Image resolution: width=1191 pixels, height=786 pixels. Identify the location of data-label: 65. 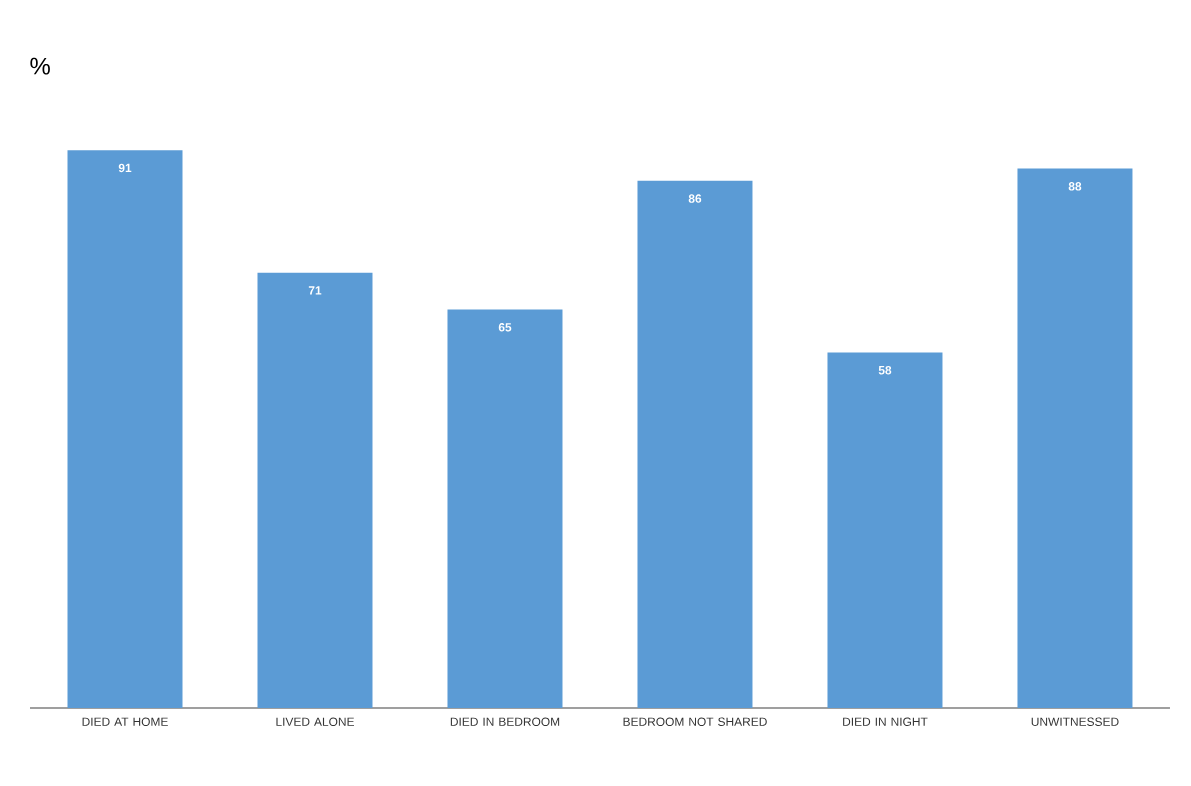
(505, 327).